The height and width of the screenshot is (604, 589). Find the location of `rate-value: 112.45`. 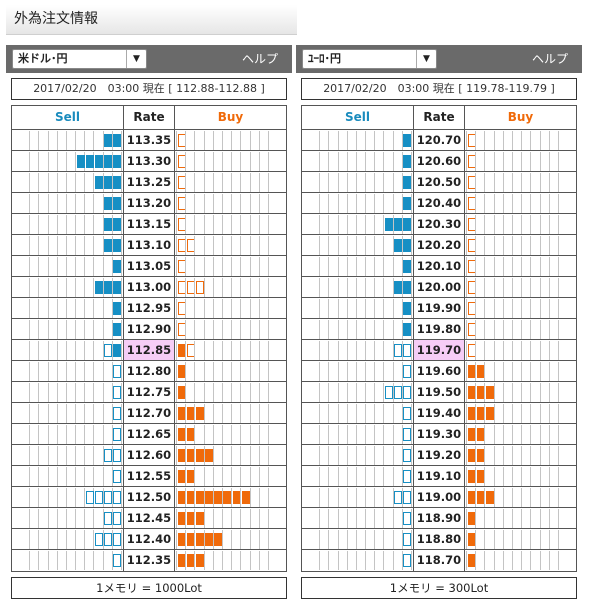

rate-value: 112.45 is located at coordinates (149, 518).